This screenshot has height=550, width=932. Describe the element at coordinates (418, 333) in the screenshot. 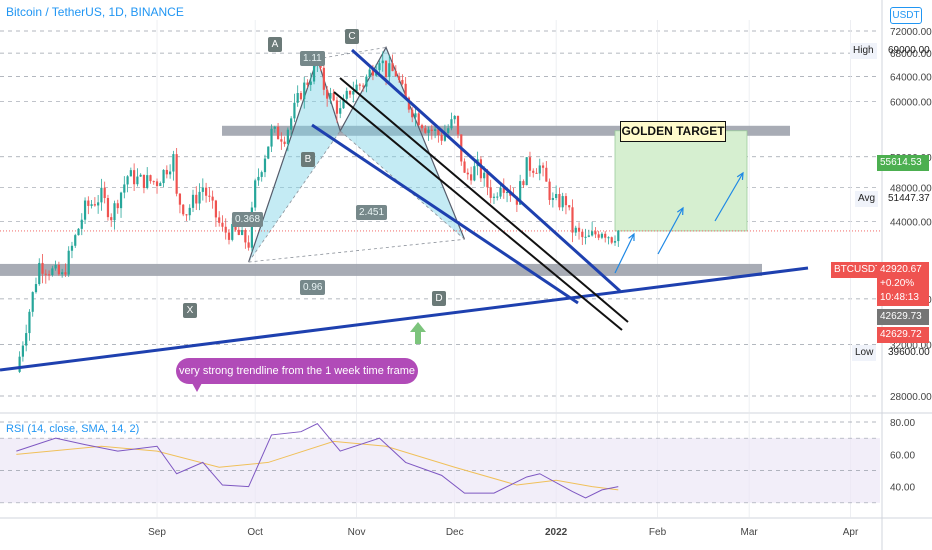

I see `support-up-arrow` at that location.